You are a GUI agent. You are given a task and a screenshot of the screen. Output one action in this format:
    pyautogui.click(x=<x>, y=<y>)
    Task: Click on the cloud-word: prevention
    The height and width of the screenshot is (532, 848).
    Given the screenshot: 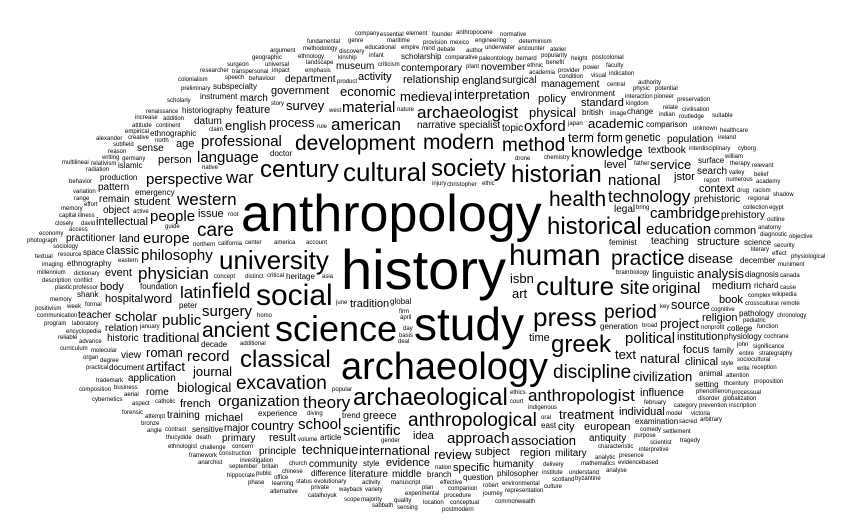 What is the action you would take?
    pyautogui.click(x=713, y=406)
    